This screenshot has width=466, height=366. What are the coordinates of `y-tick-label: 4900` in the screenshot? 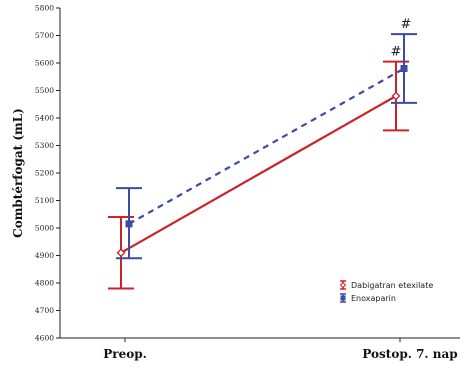 It's located at (44, 255).